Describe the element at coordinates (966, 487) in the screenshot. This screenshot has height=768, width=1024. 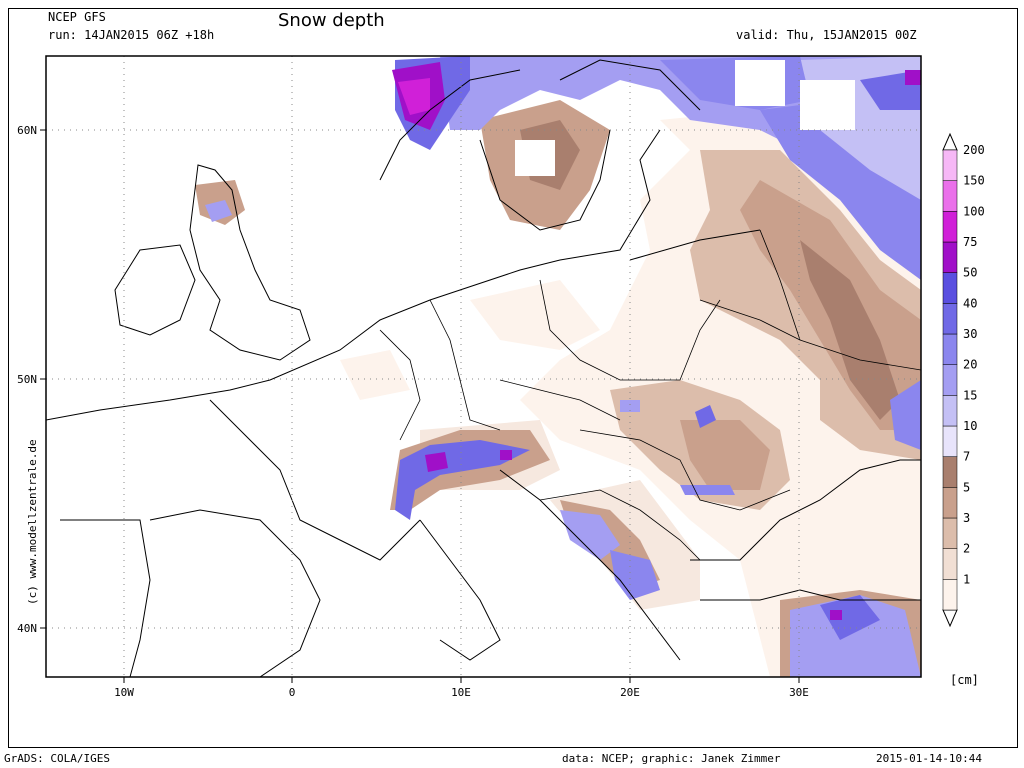
I see `legend-label: 5` at that location.